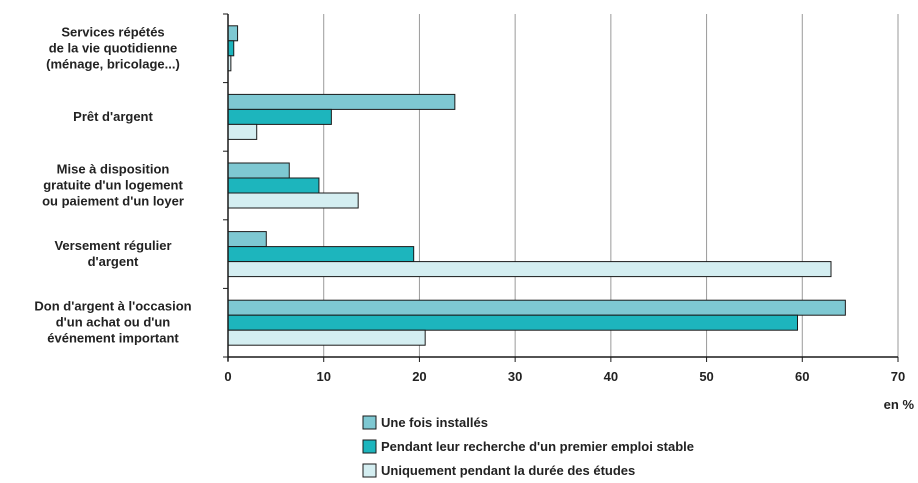  Describe the element at coordinates (112, 245) in the screenshot. I see `category-label-line: Versement régulier` at that location.